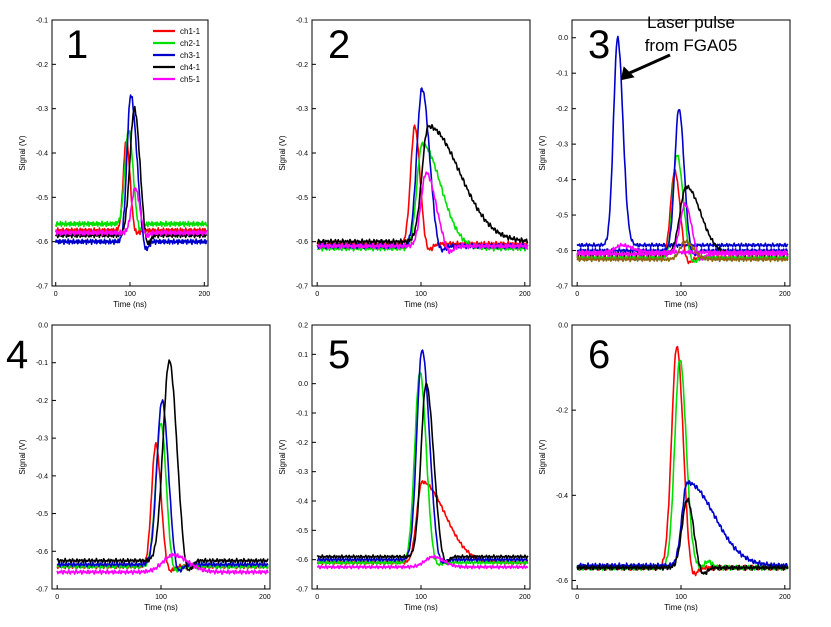  What do you see at coordinates (627, 73) in the screenshot?
I see `annotation-arrow-head` at bounding box center [627, 73].